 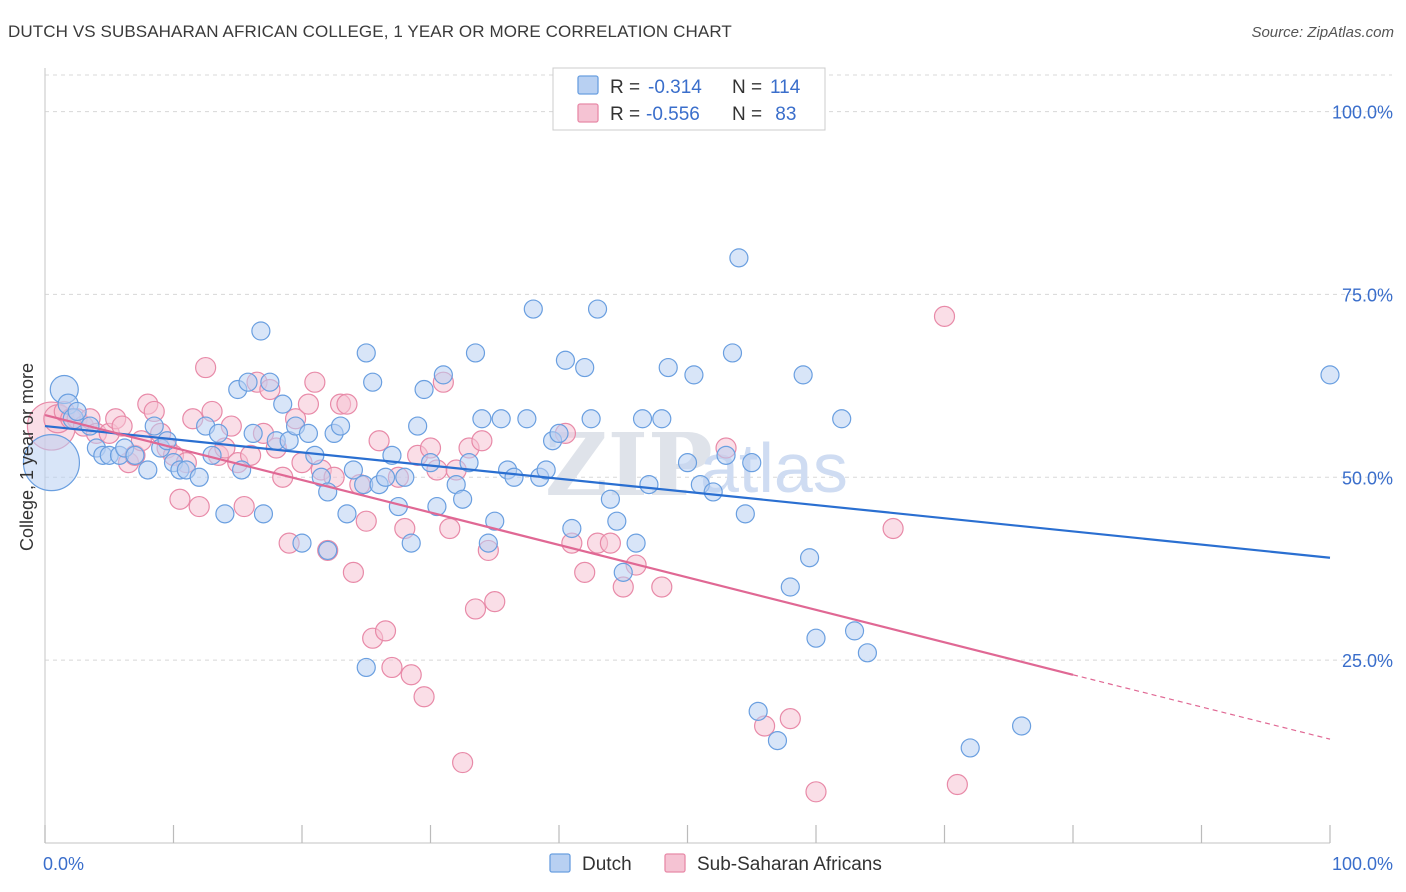 I want to click on legend-r-value-dutch: -0.314, so click(x=675, y=87).